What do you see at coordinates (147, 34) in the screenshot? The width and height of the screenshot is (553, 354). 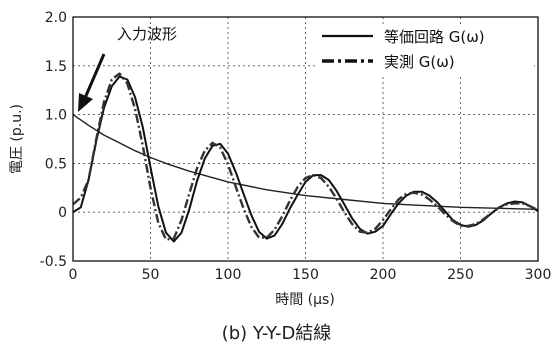 I see `annotation-label: 入力波形` at bounding box center [147, 34].